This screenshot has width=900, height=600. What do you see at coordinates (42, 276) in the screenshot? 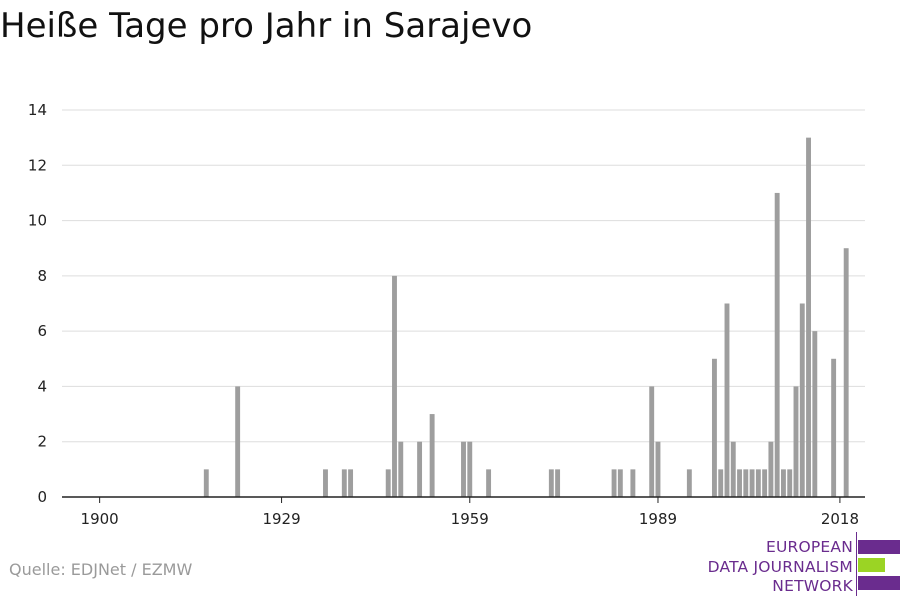
I see `y-tick-label: 8` at bounding box center [42, 276].